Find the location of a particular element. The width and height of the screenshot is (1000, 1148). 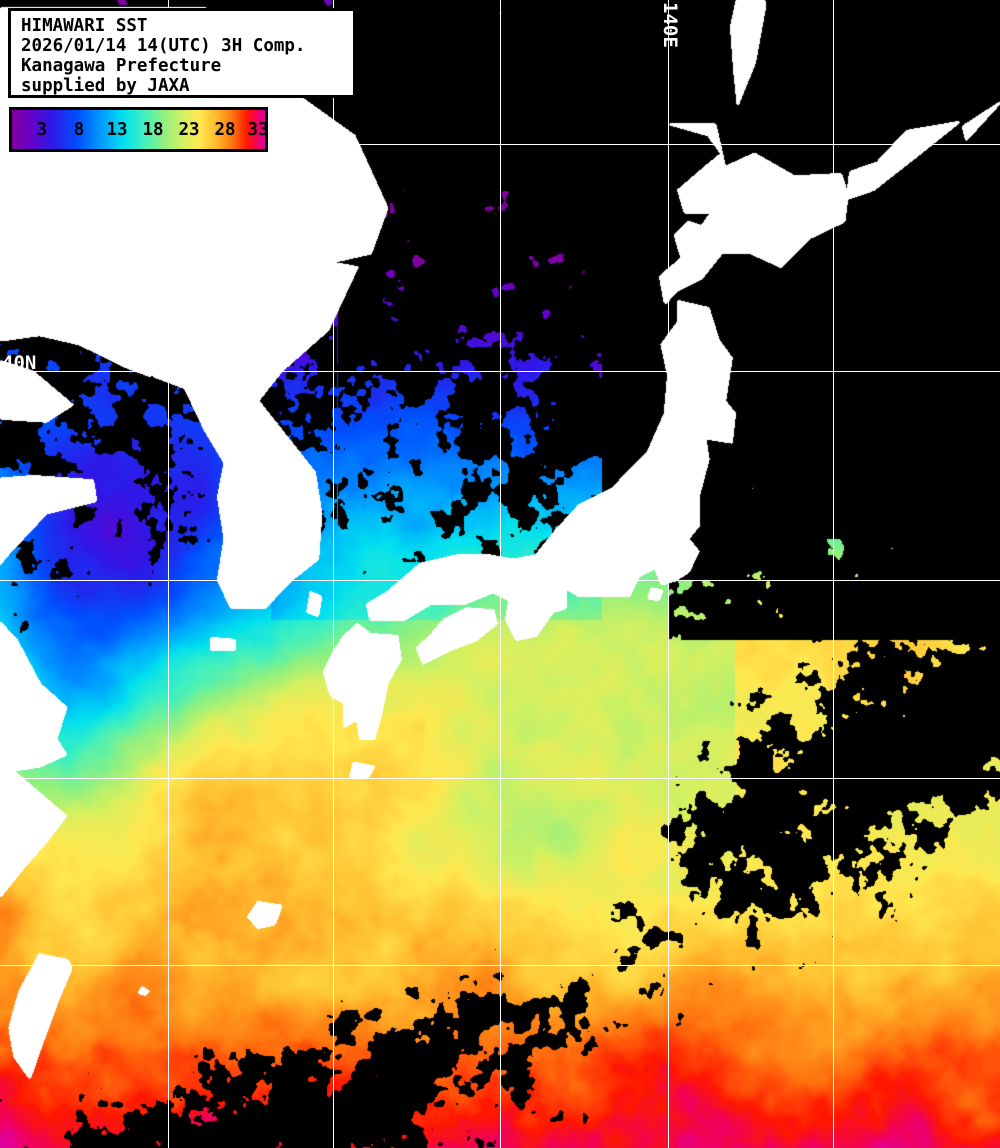

colorbar-tick-3: 3 is located at coordinates (42, 130).